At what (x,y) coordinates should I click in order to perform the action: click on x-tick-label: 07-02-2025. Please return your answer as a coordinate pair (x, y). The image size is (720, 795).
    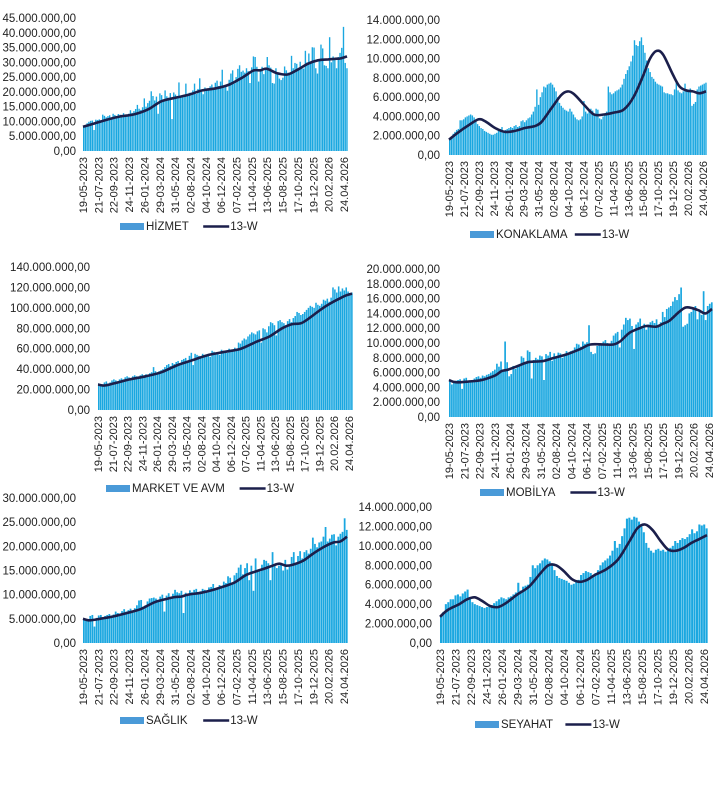
    Looking at the image, I should click on (238, 185).